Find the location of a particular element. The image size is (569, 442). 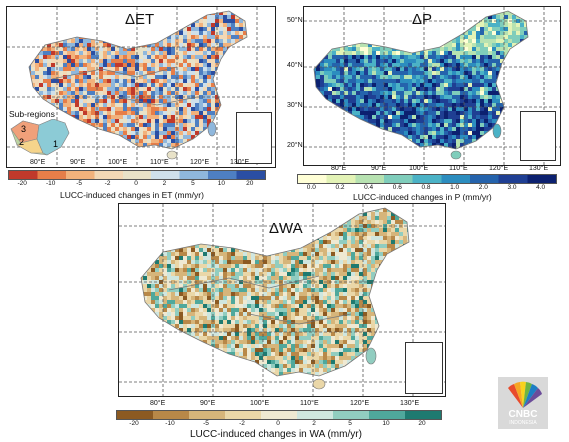

watermark-sub: INDONESIA is located at coordinates (523, 423).